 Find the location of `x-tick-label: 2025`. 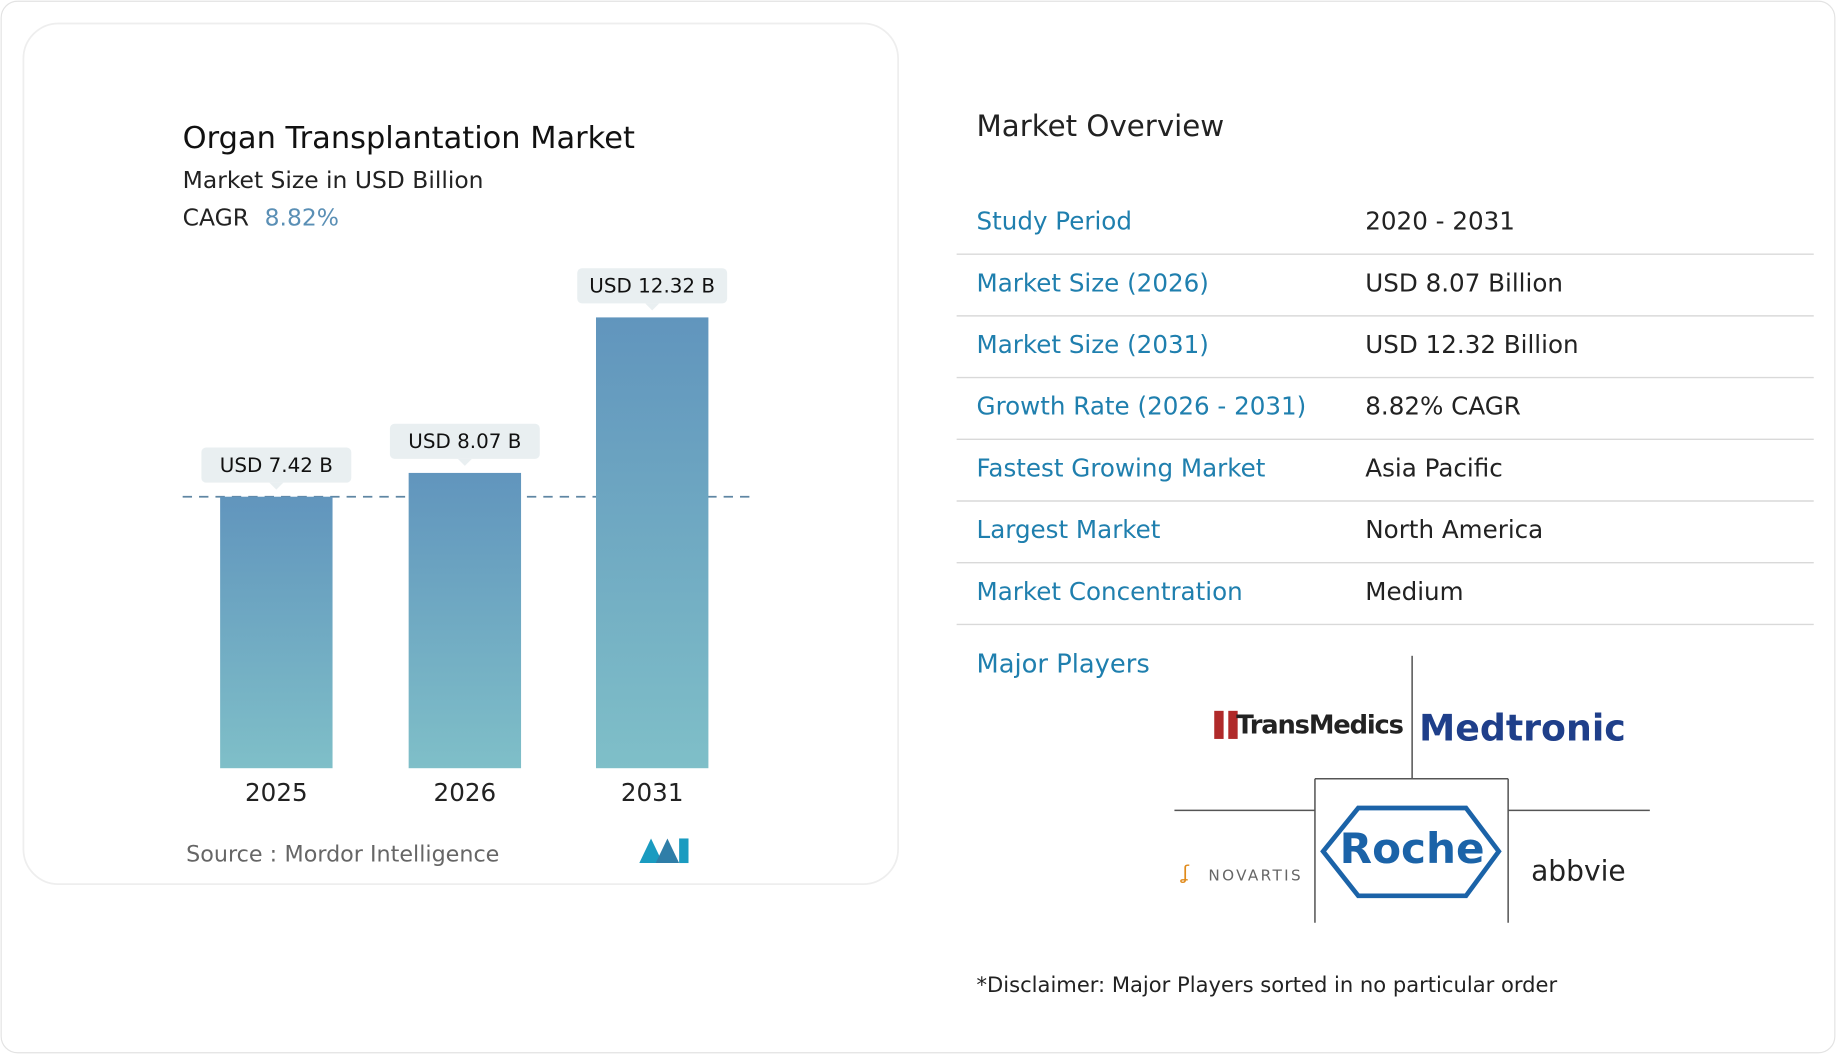

x-tick-label: 2025 is located at coordinates (276, 792).